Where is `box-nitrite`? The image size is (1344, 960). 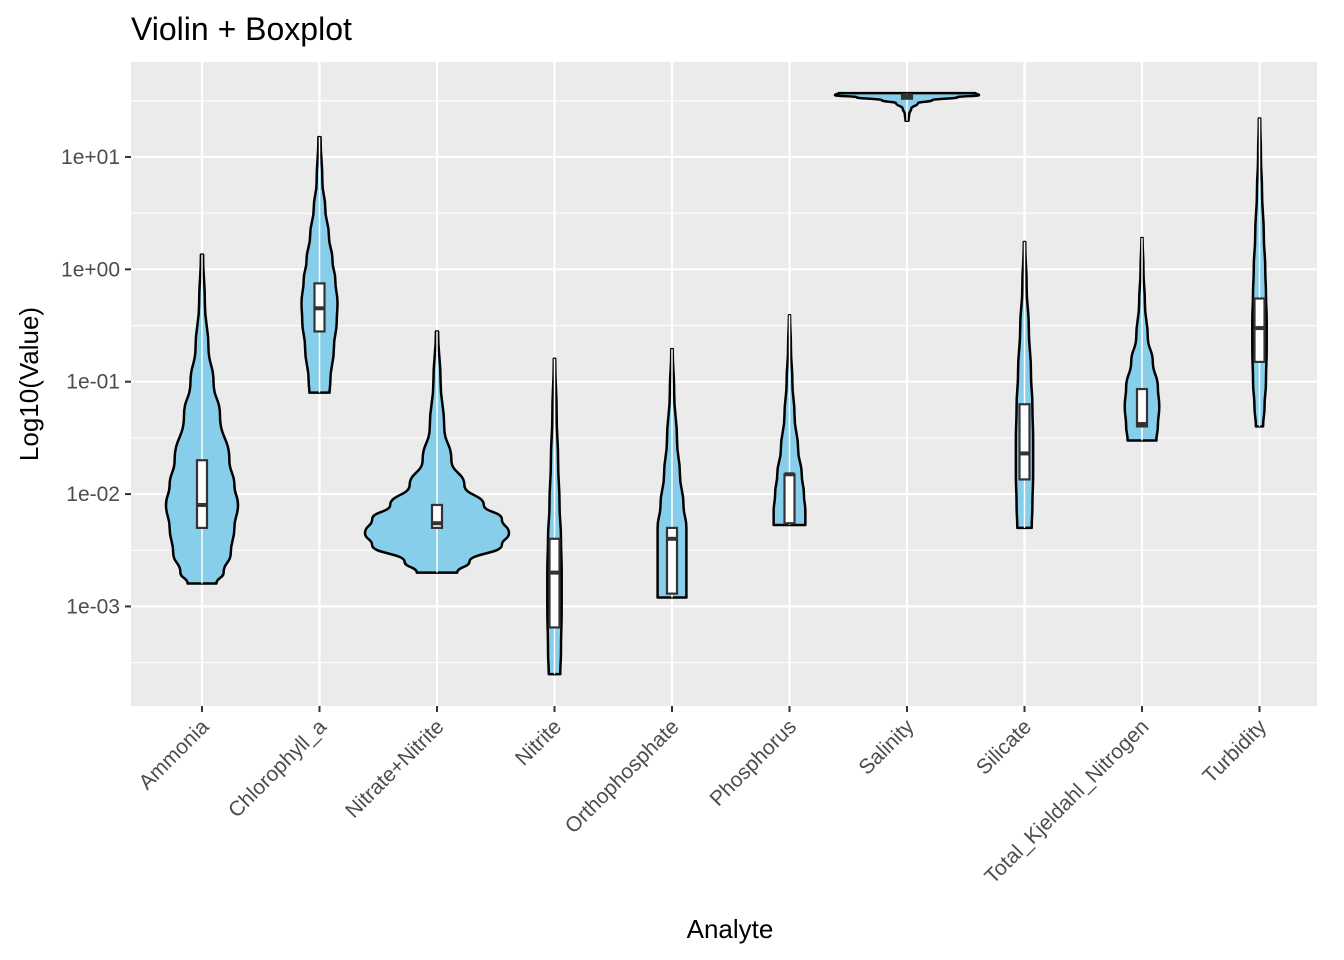 box-nitrite is located at coordinates (554, 583).